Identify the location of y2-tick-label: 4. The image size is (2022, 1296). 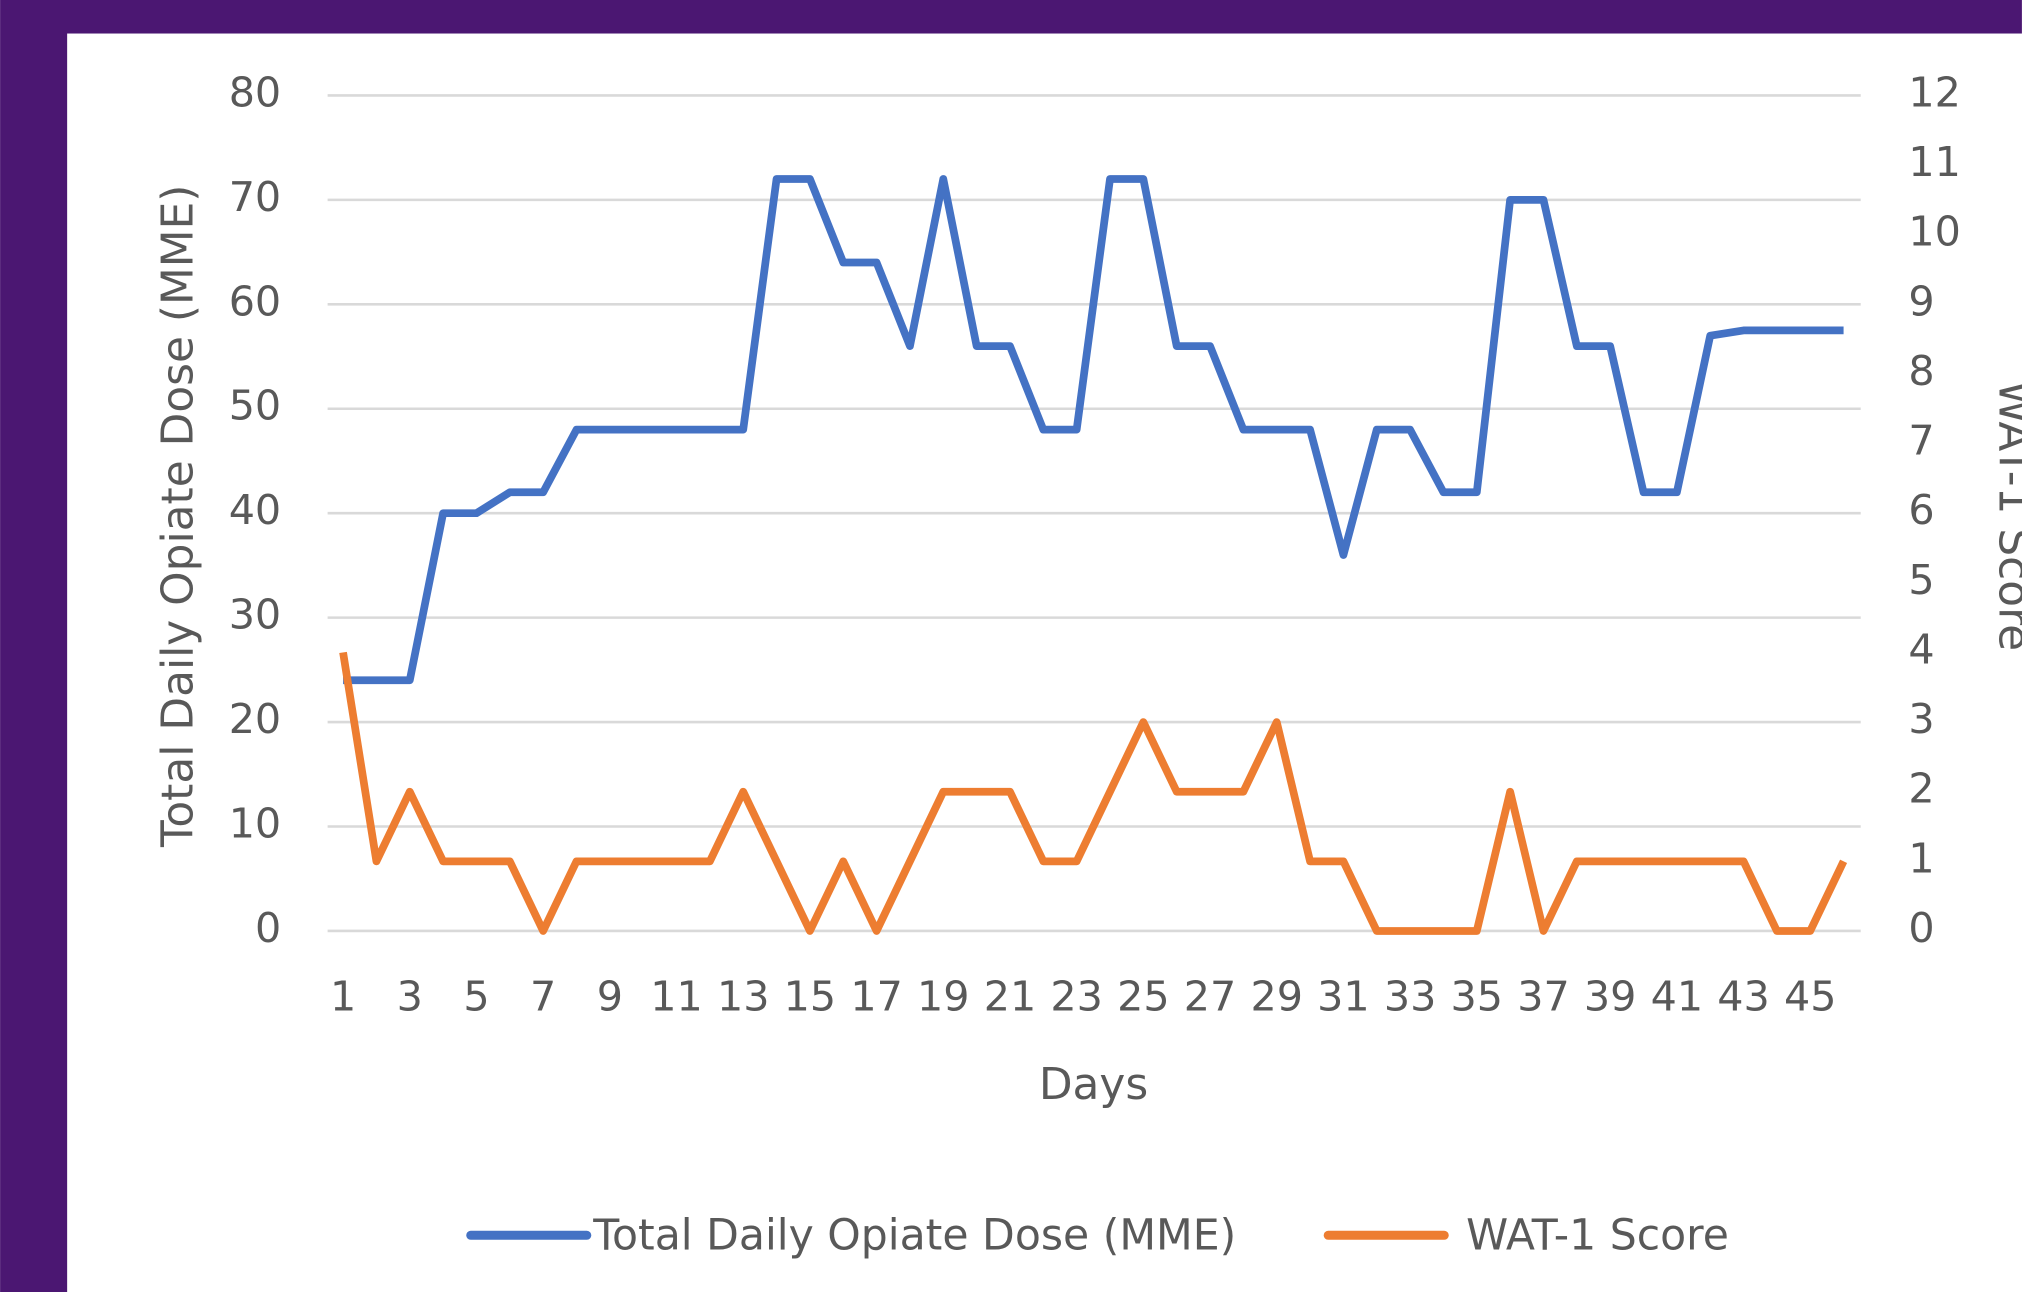
(1921, 649).